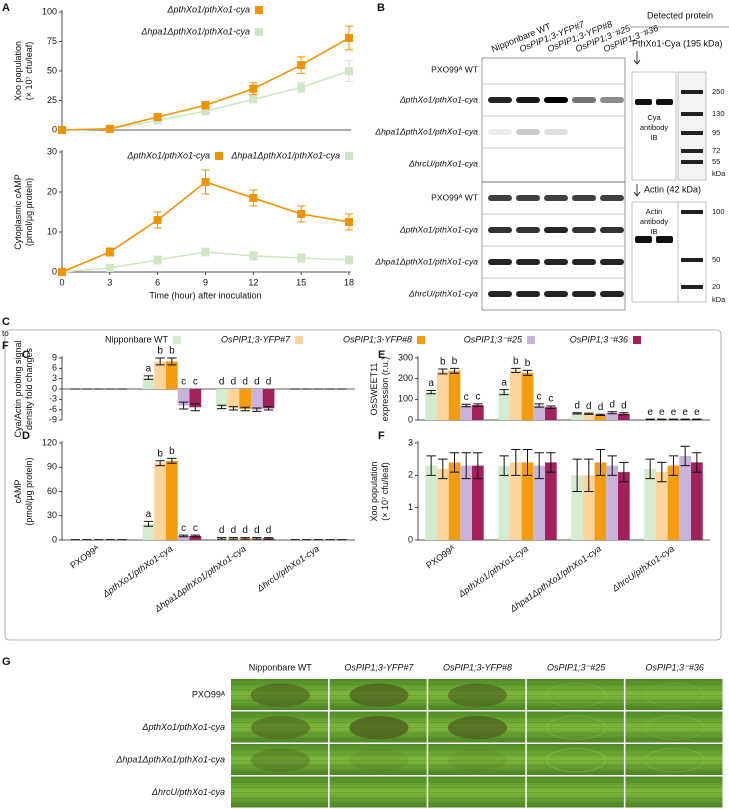  Describe the element at coordinates (52, 100) in the screenshot. I see `y-tick-label: 25` at that location.